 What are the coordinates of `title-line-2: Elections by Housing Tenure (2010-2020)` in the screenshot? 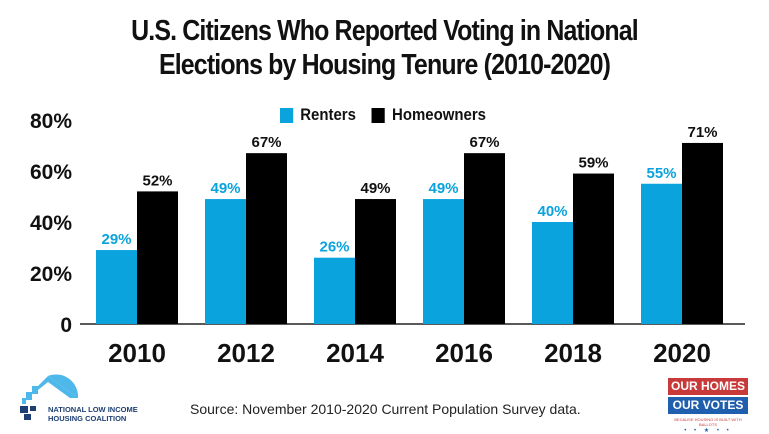 It's located at (384, 65).